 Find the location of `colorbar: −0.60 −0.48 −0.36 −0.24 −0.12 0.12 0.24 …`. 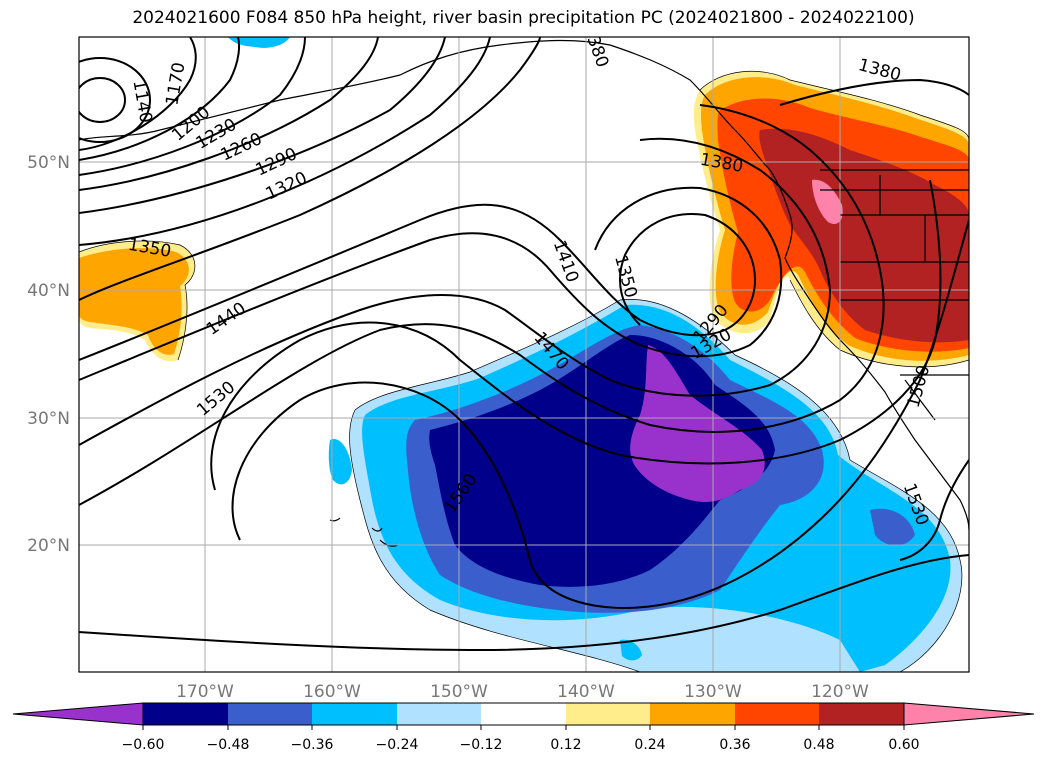

colorbar: −0.60 −0.48 −0.36 −0.24 −0.12 0.12 0.24 … is located at coordinates (523, 727).